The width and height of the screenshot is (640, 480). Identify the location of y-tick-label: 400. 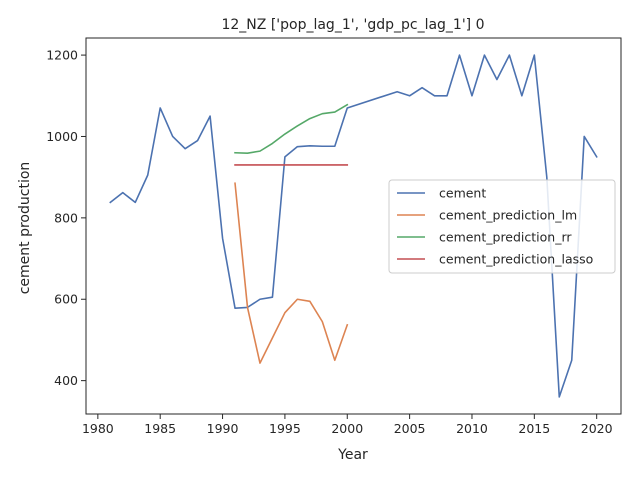
(66, 380).